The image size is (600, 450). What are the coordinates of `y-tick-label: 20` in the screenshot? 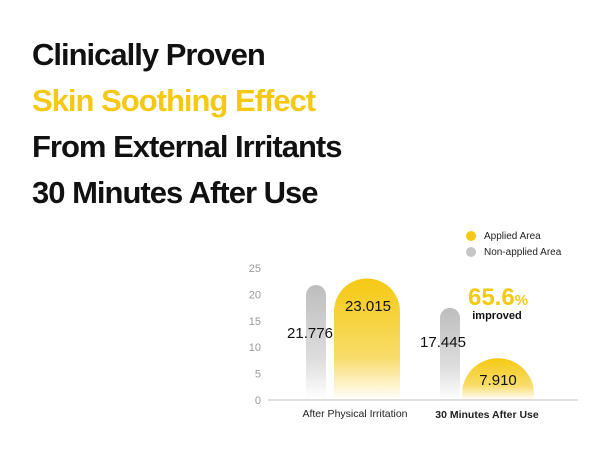 It's located at (255, 295).